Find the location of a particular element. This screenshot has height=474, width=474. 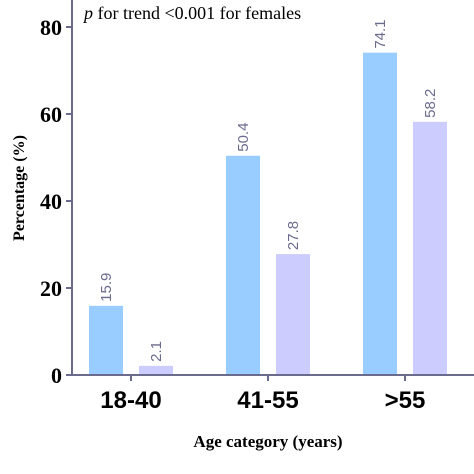

x-ticks-group: 18-40 41-55 >55 is located at coordinates (262, 394).